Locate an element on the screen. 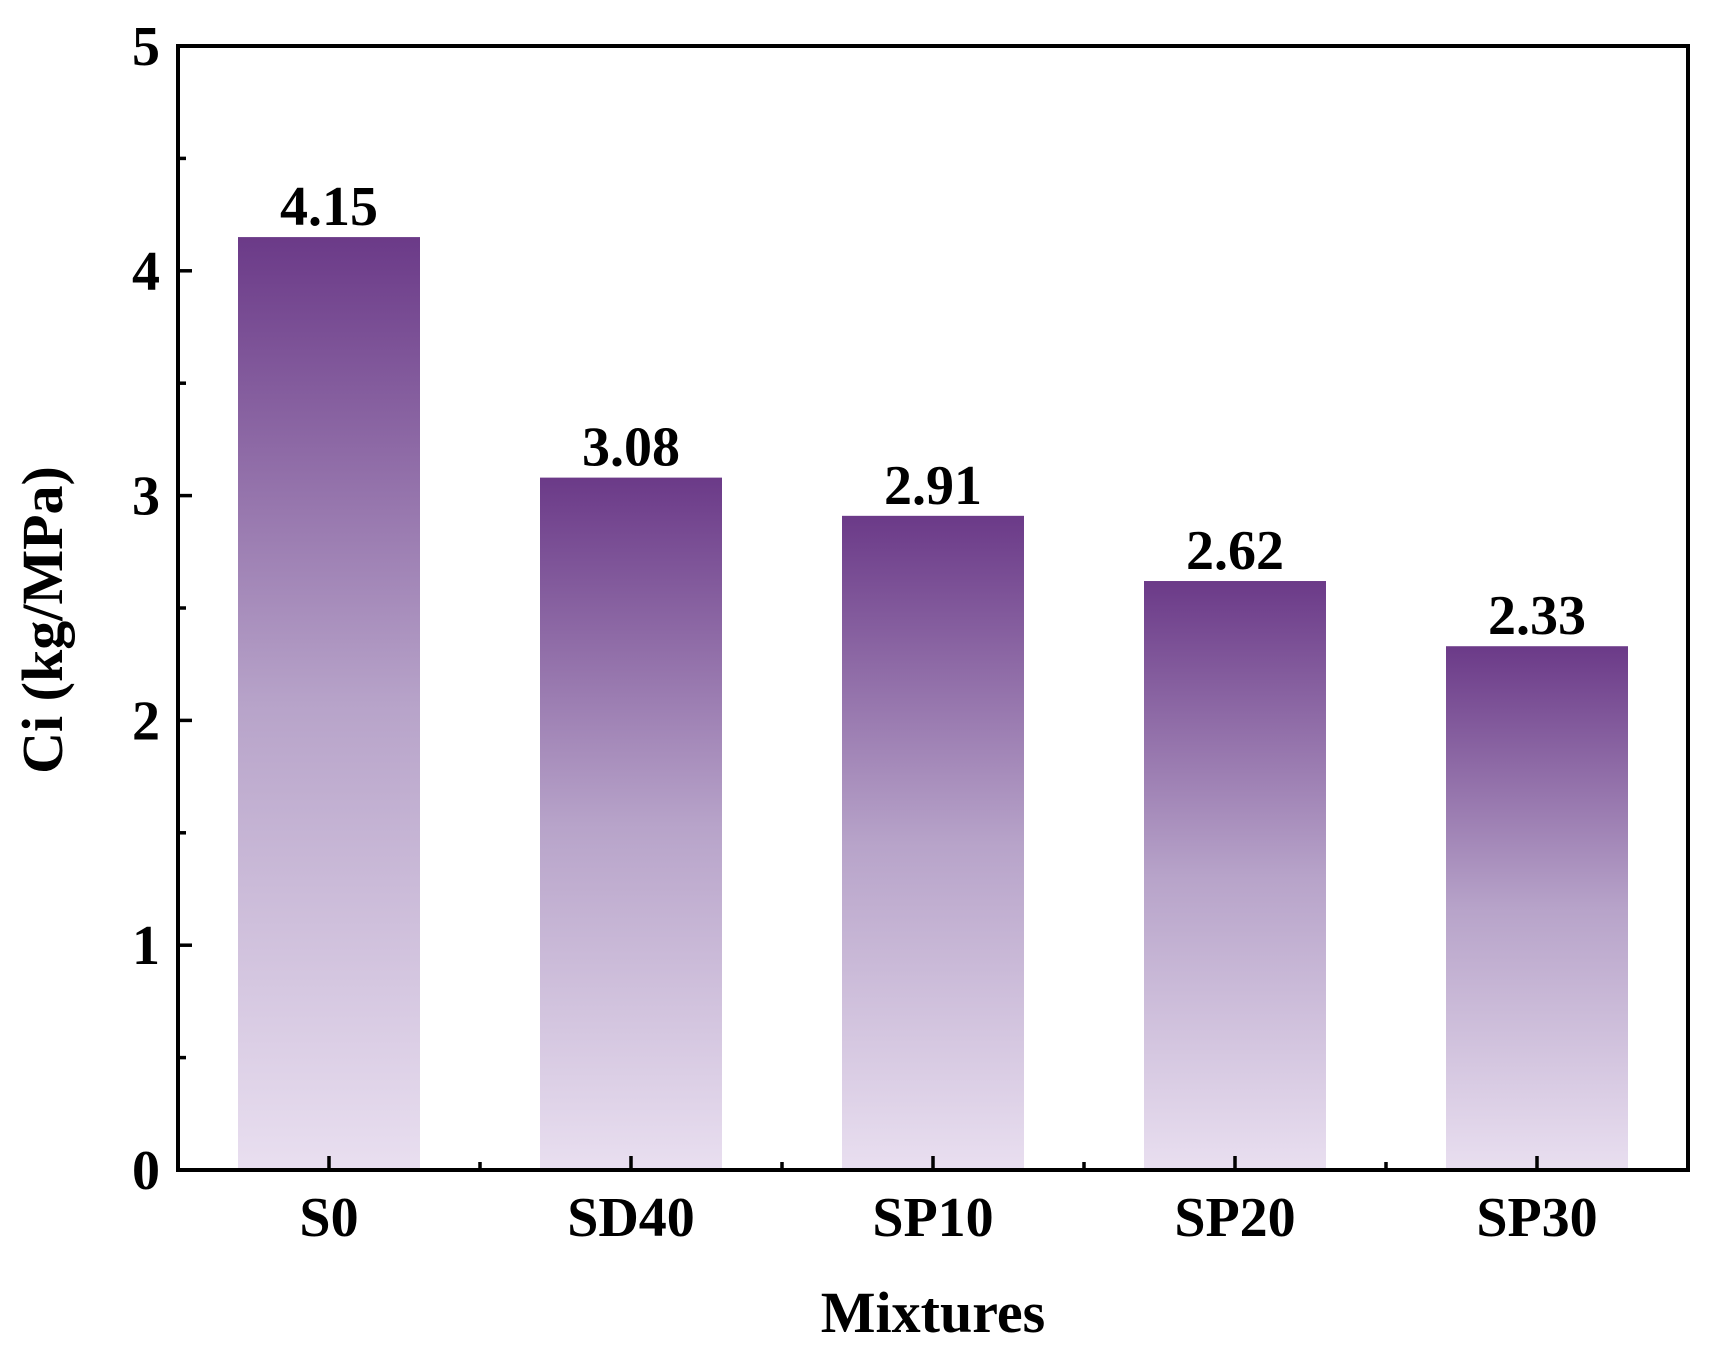  x-axis-ticks: S0 SD40 SP10 SP20 SP30 is located at coordinates (948, 1202).